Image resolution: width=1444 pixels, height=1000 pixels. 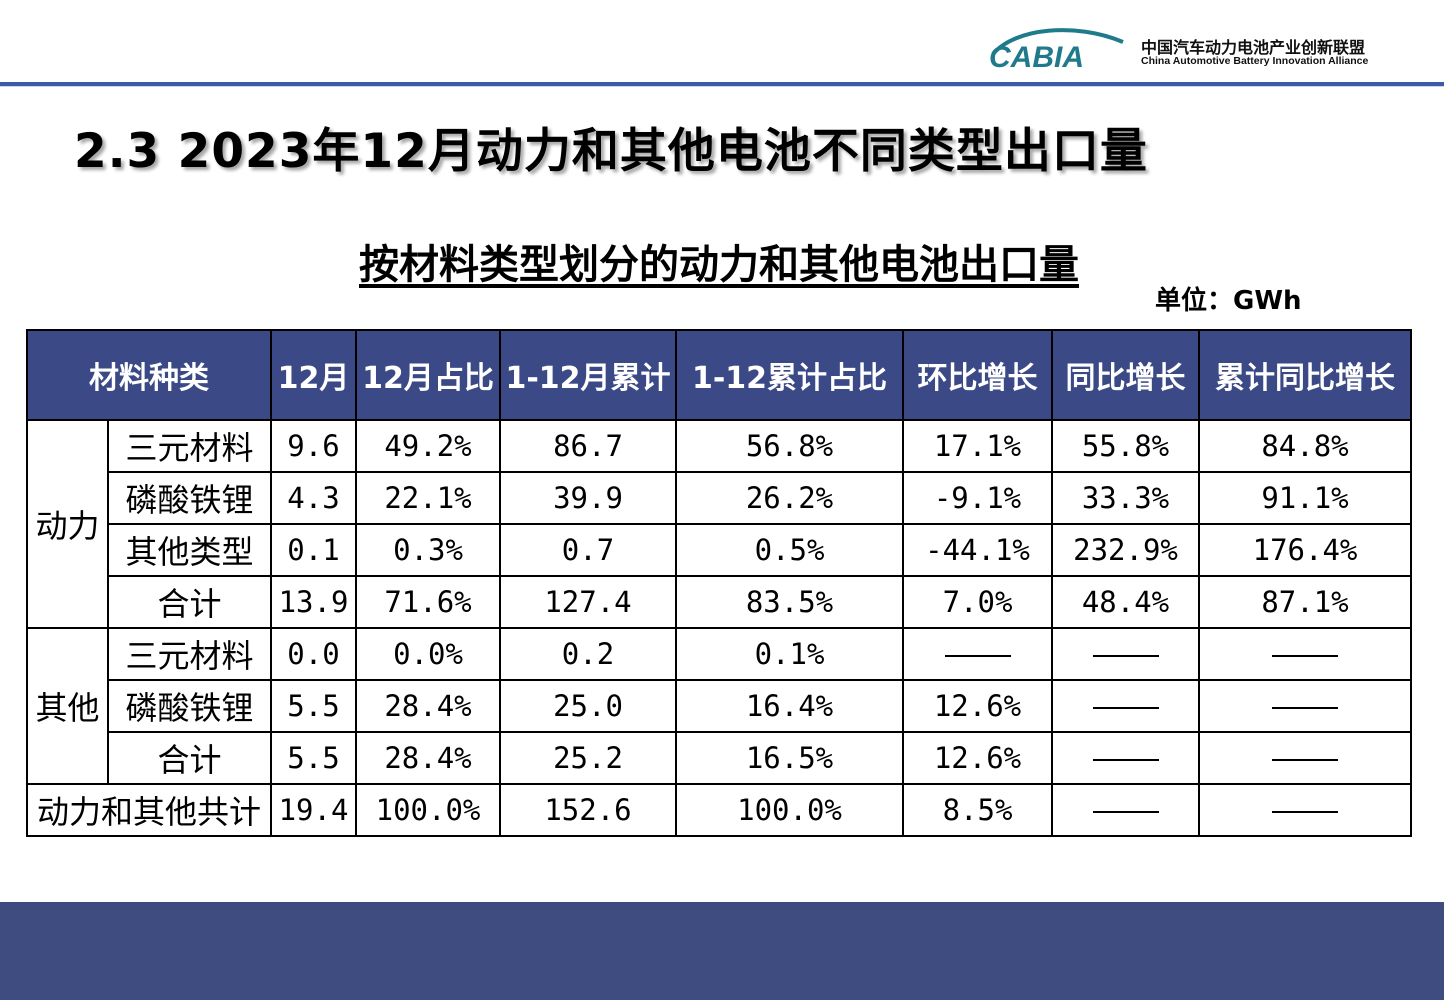 I want to click on cell-dec: 0.0, so click(x=313, y=654).